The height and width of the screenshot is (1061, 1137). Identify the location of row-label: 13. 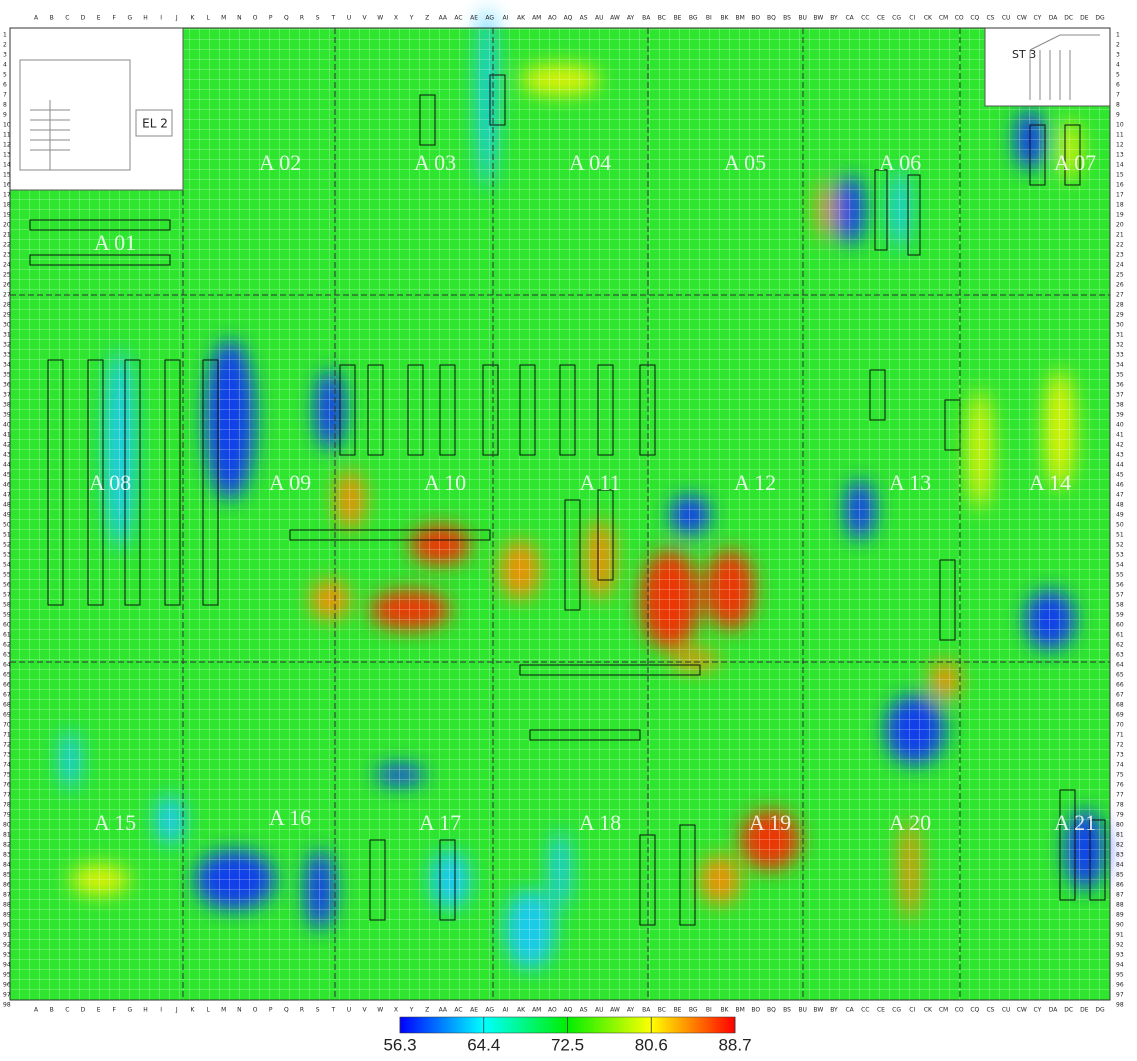
(7, 155).